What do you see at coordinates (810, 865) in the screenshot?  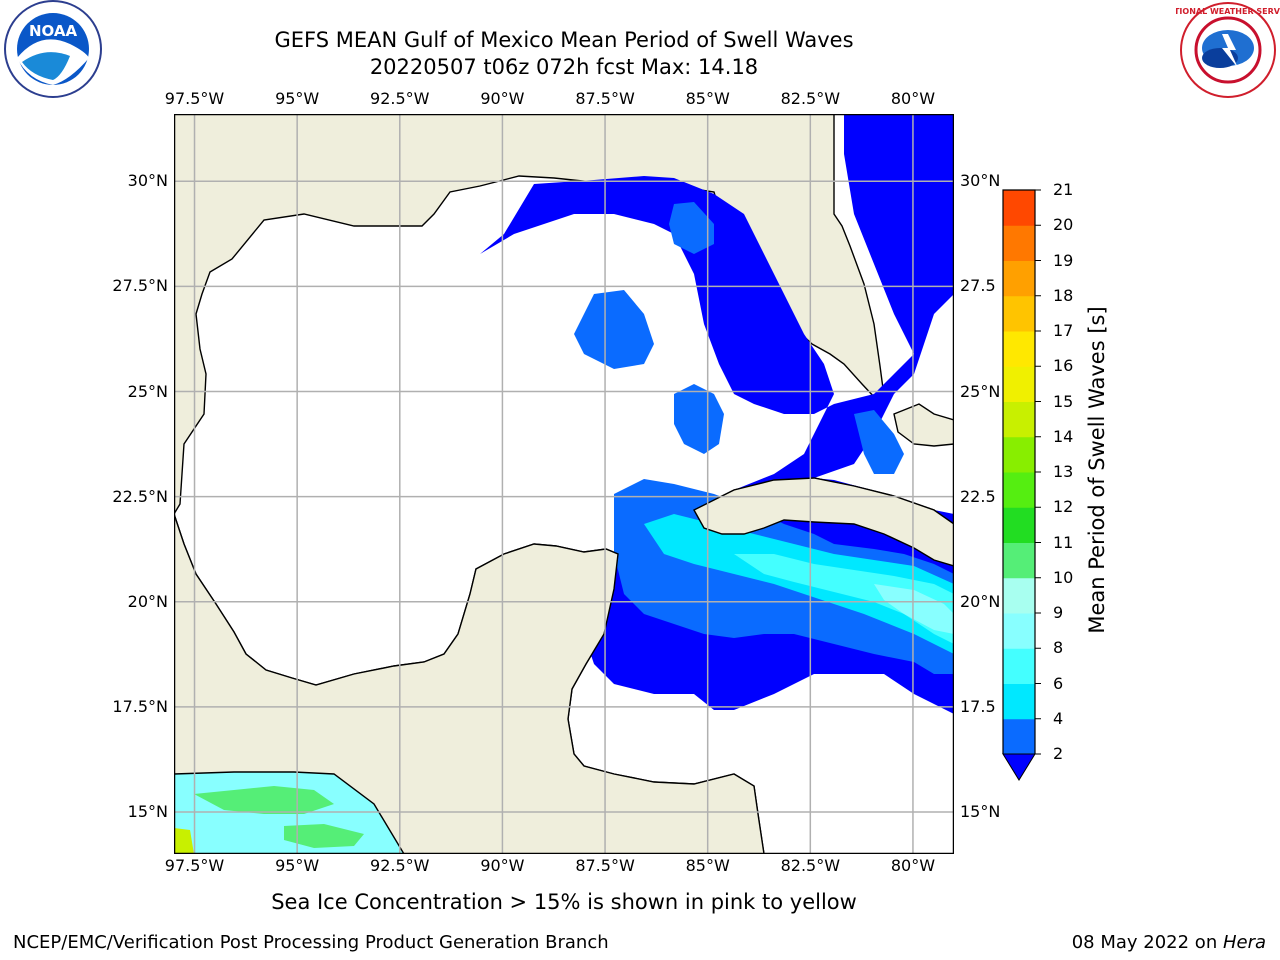 I see `lon-label-bottom-6: 82.5°W` at bounding box center [810, 865].